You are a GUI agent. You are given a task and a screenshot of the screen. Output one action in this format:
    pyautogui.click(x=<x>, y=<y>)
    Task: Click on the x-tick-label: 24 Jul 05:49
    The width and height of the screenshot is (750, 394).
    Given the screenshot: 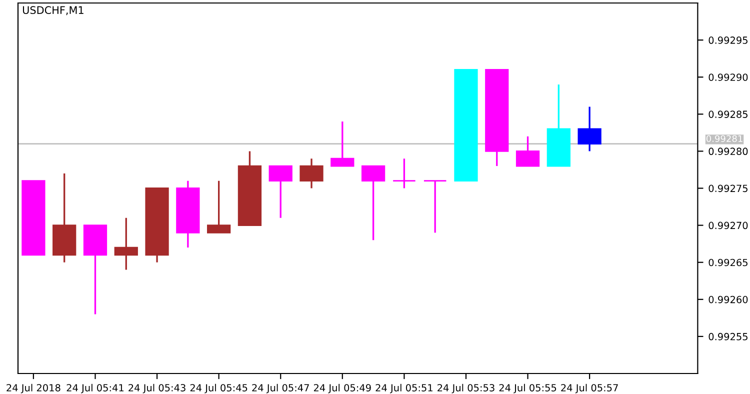 What is the action you would take?
    pyautogui.click(x=342, y=389)
    